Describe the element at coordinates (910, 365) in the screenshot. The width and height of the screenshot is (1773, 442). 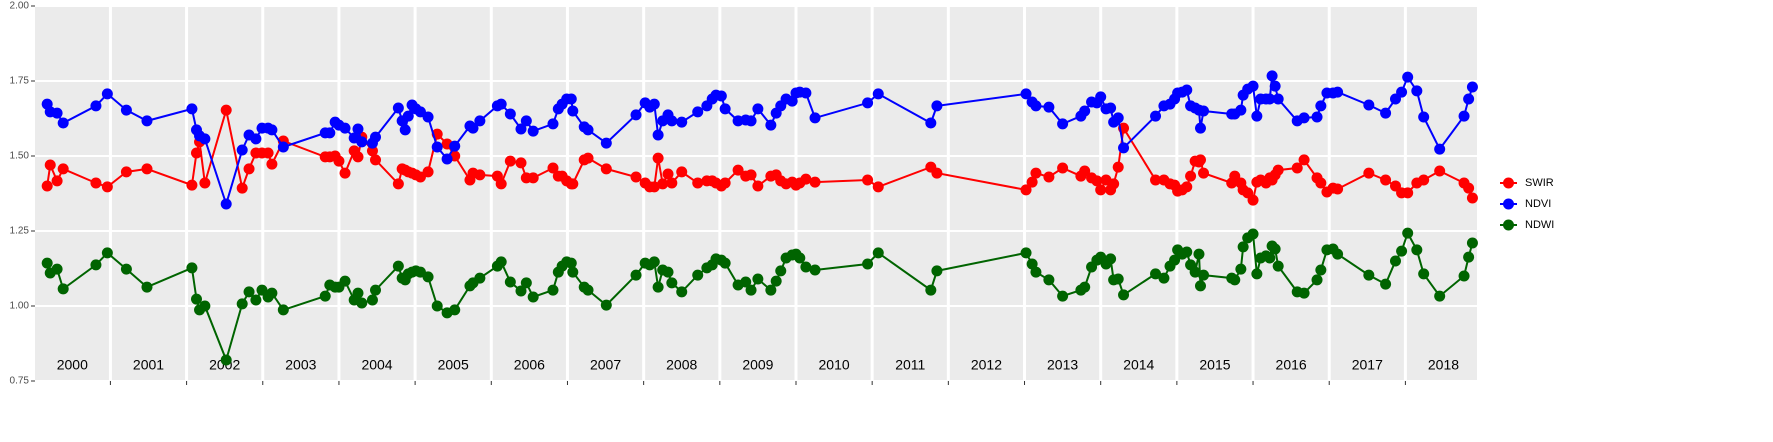
I see `year-label: 2011` at that location.